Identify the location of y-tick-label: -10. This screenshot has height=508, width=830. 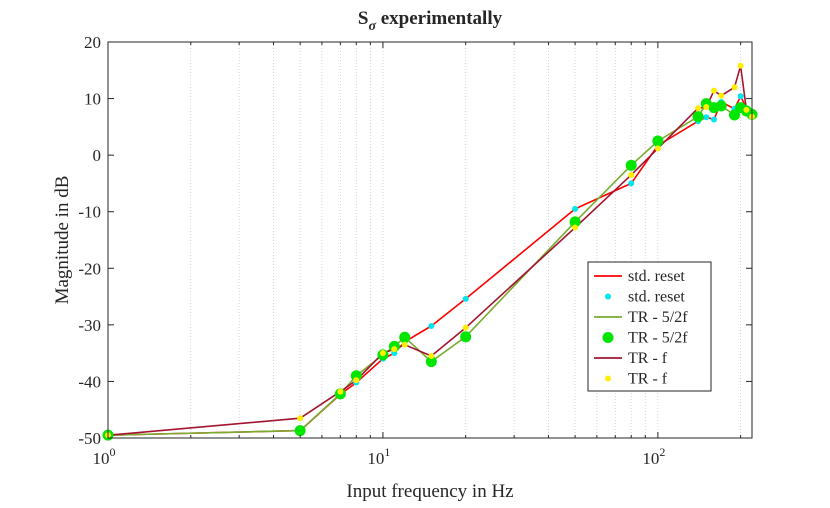
(89, 212).